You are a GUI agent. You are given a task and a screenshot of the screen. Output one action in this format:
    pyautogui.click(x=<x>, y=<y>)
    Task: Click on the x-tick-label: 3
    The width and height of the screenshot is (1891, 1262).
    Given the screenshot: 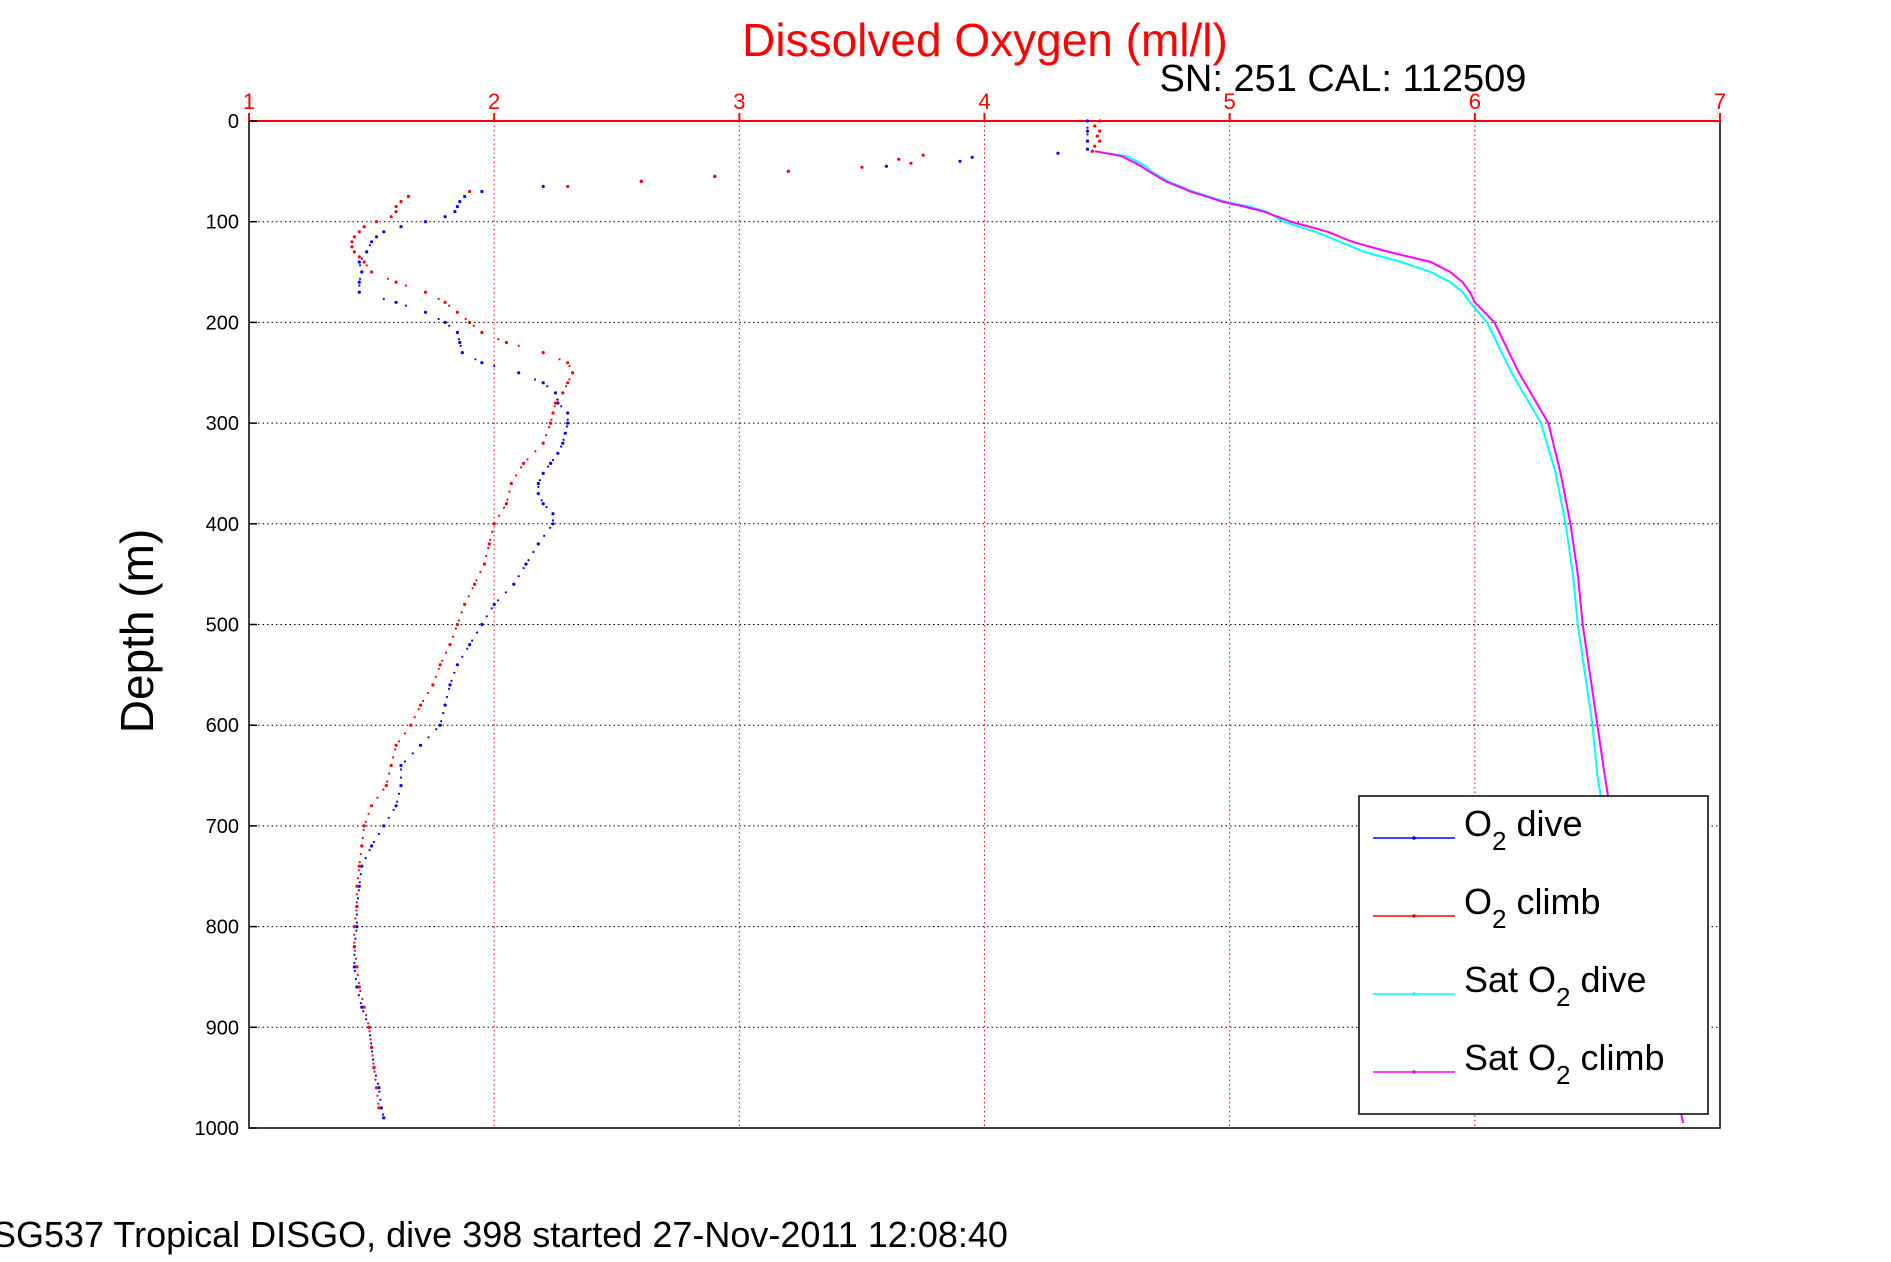 What is the action you would take?
    pyautogui.click(x=739, y=101)
    